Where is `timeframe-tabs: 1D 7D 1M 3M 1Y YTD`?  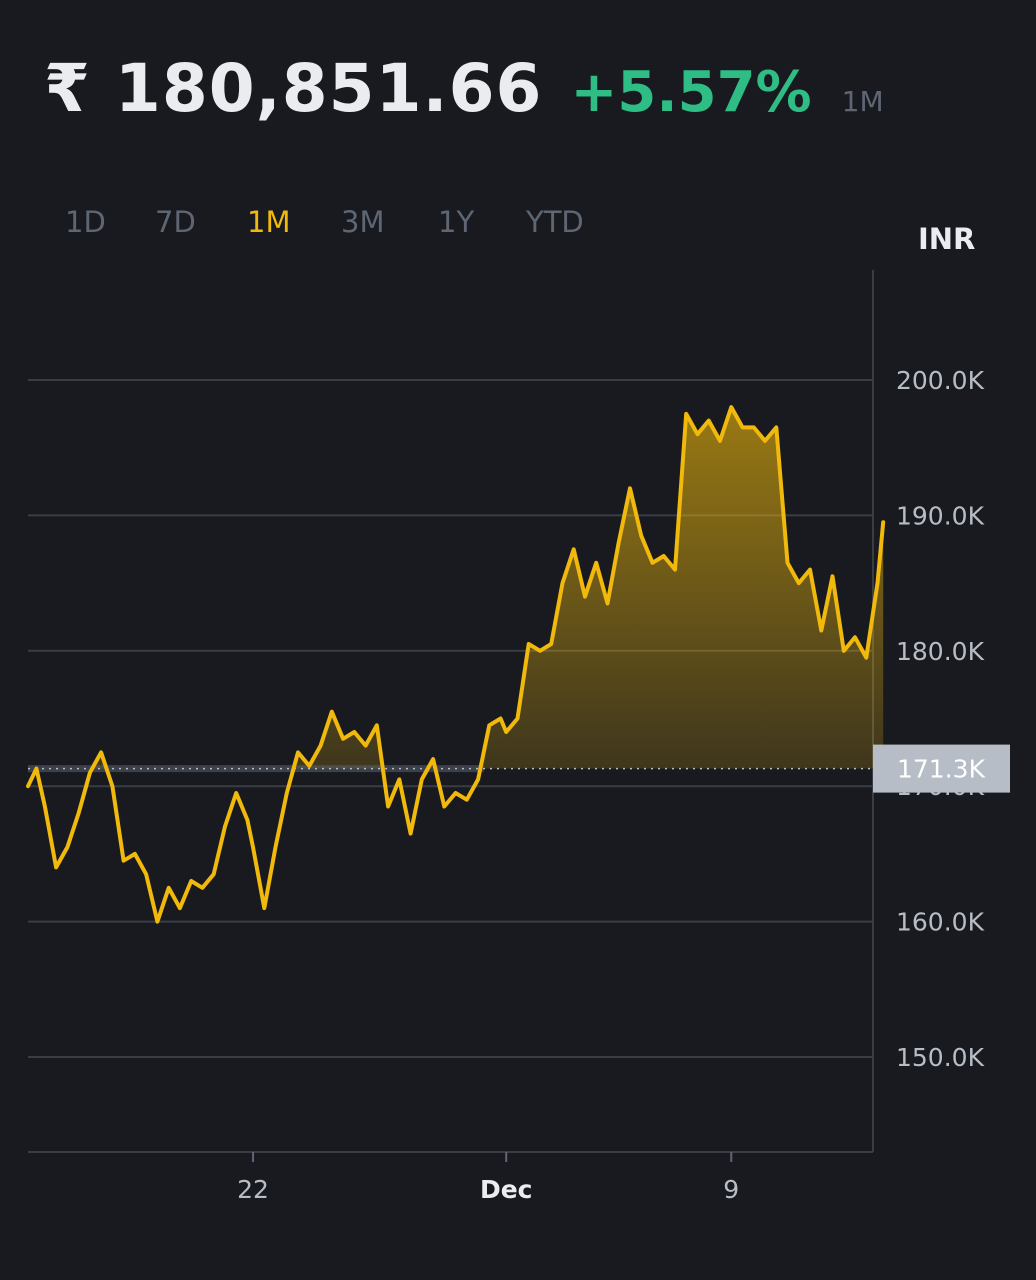 timeframe-tabs: 1D 7D 1M 3M 1Y YTD is located at coordinates (320, 230).